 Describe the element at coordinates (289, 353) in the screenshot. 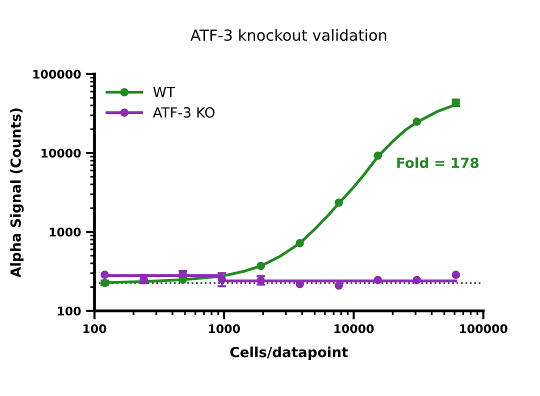

I see `x-axis-title: Cells/datapoint` at that location.